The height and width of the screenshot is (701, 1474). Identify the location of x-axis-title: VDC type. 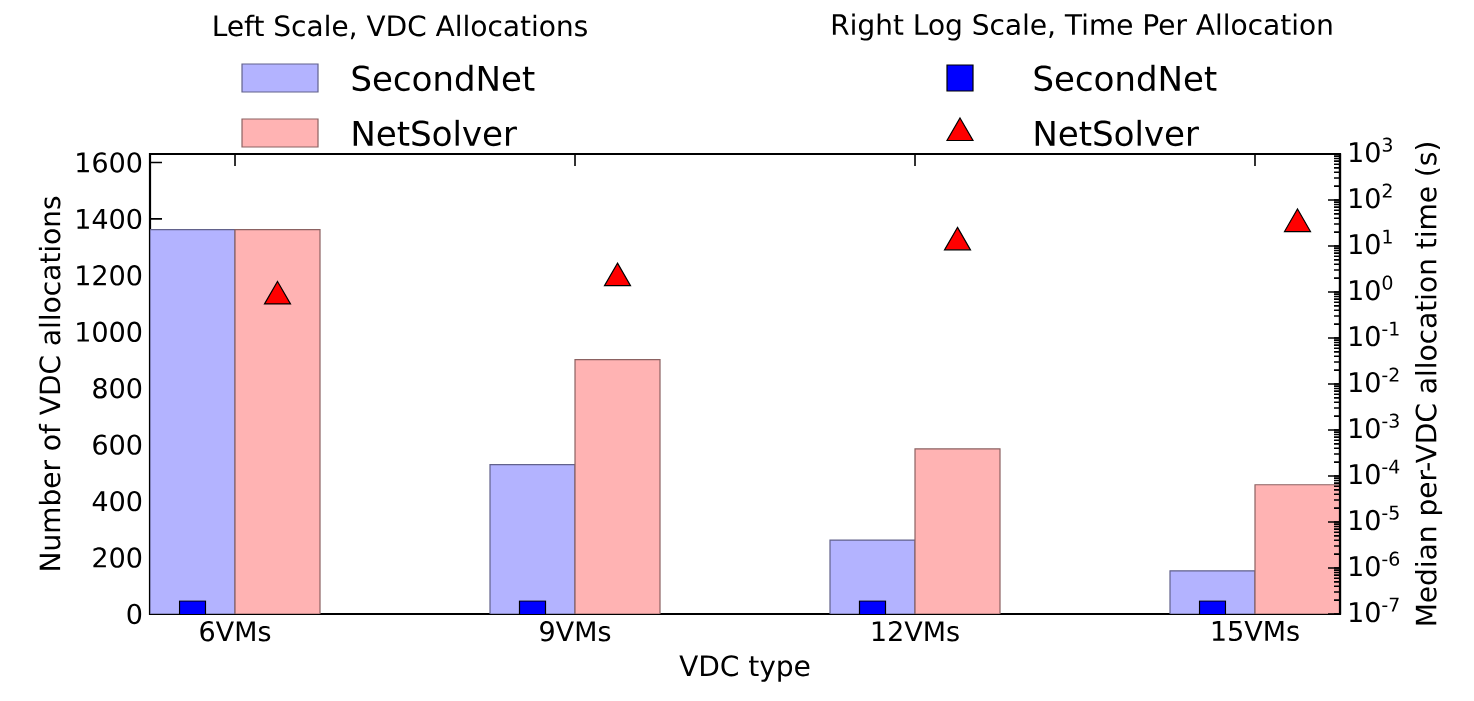
(744, 668).